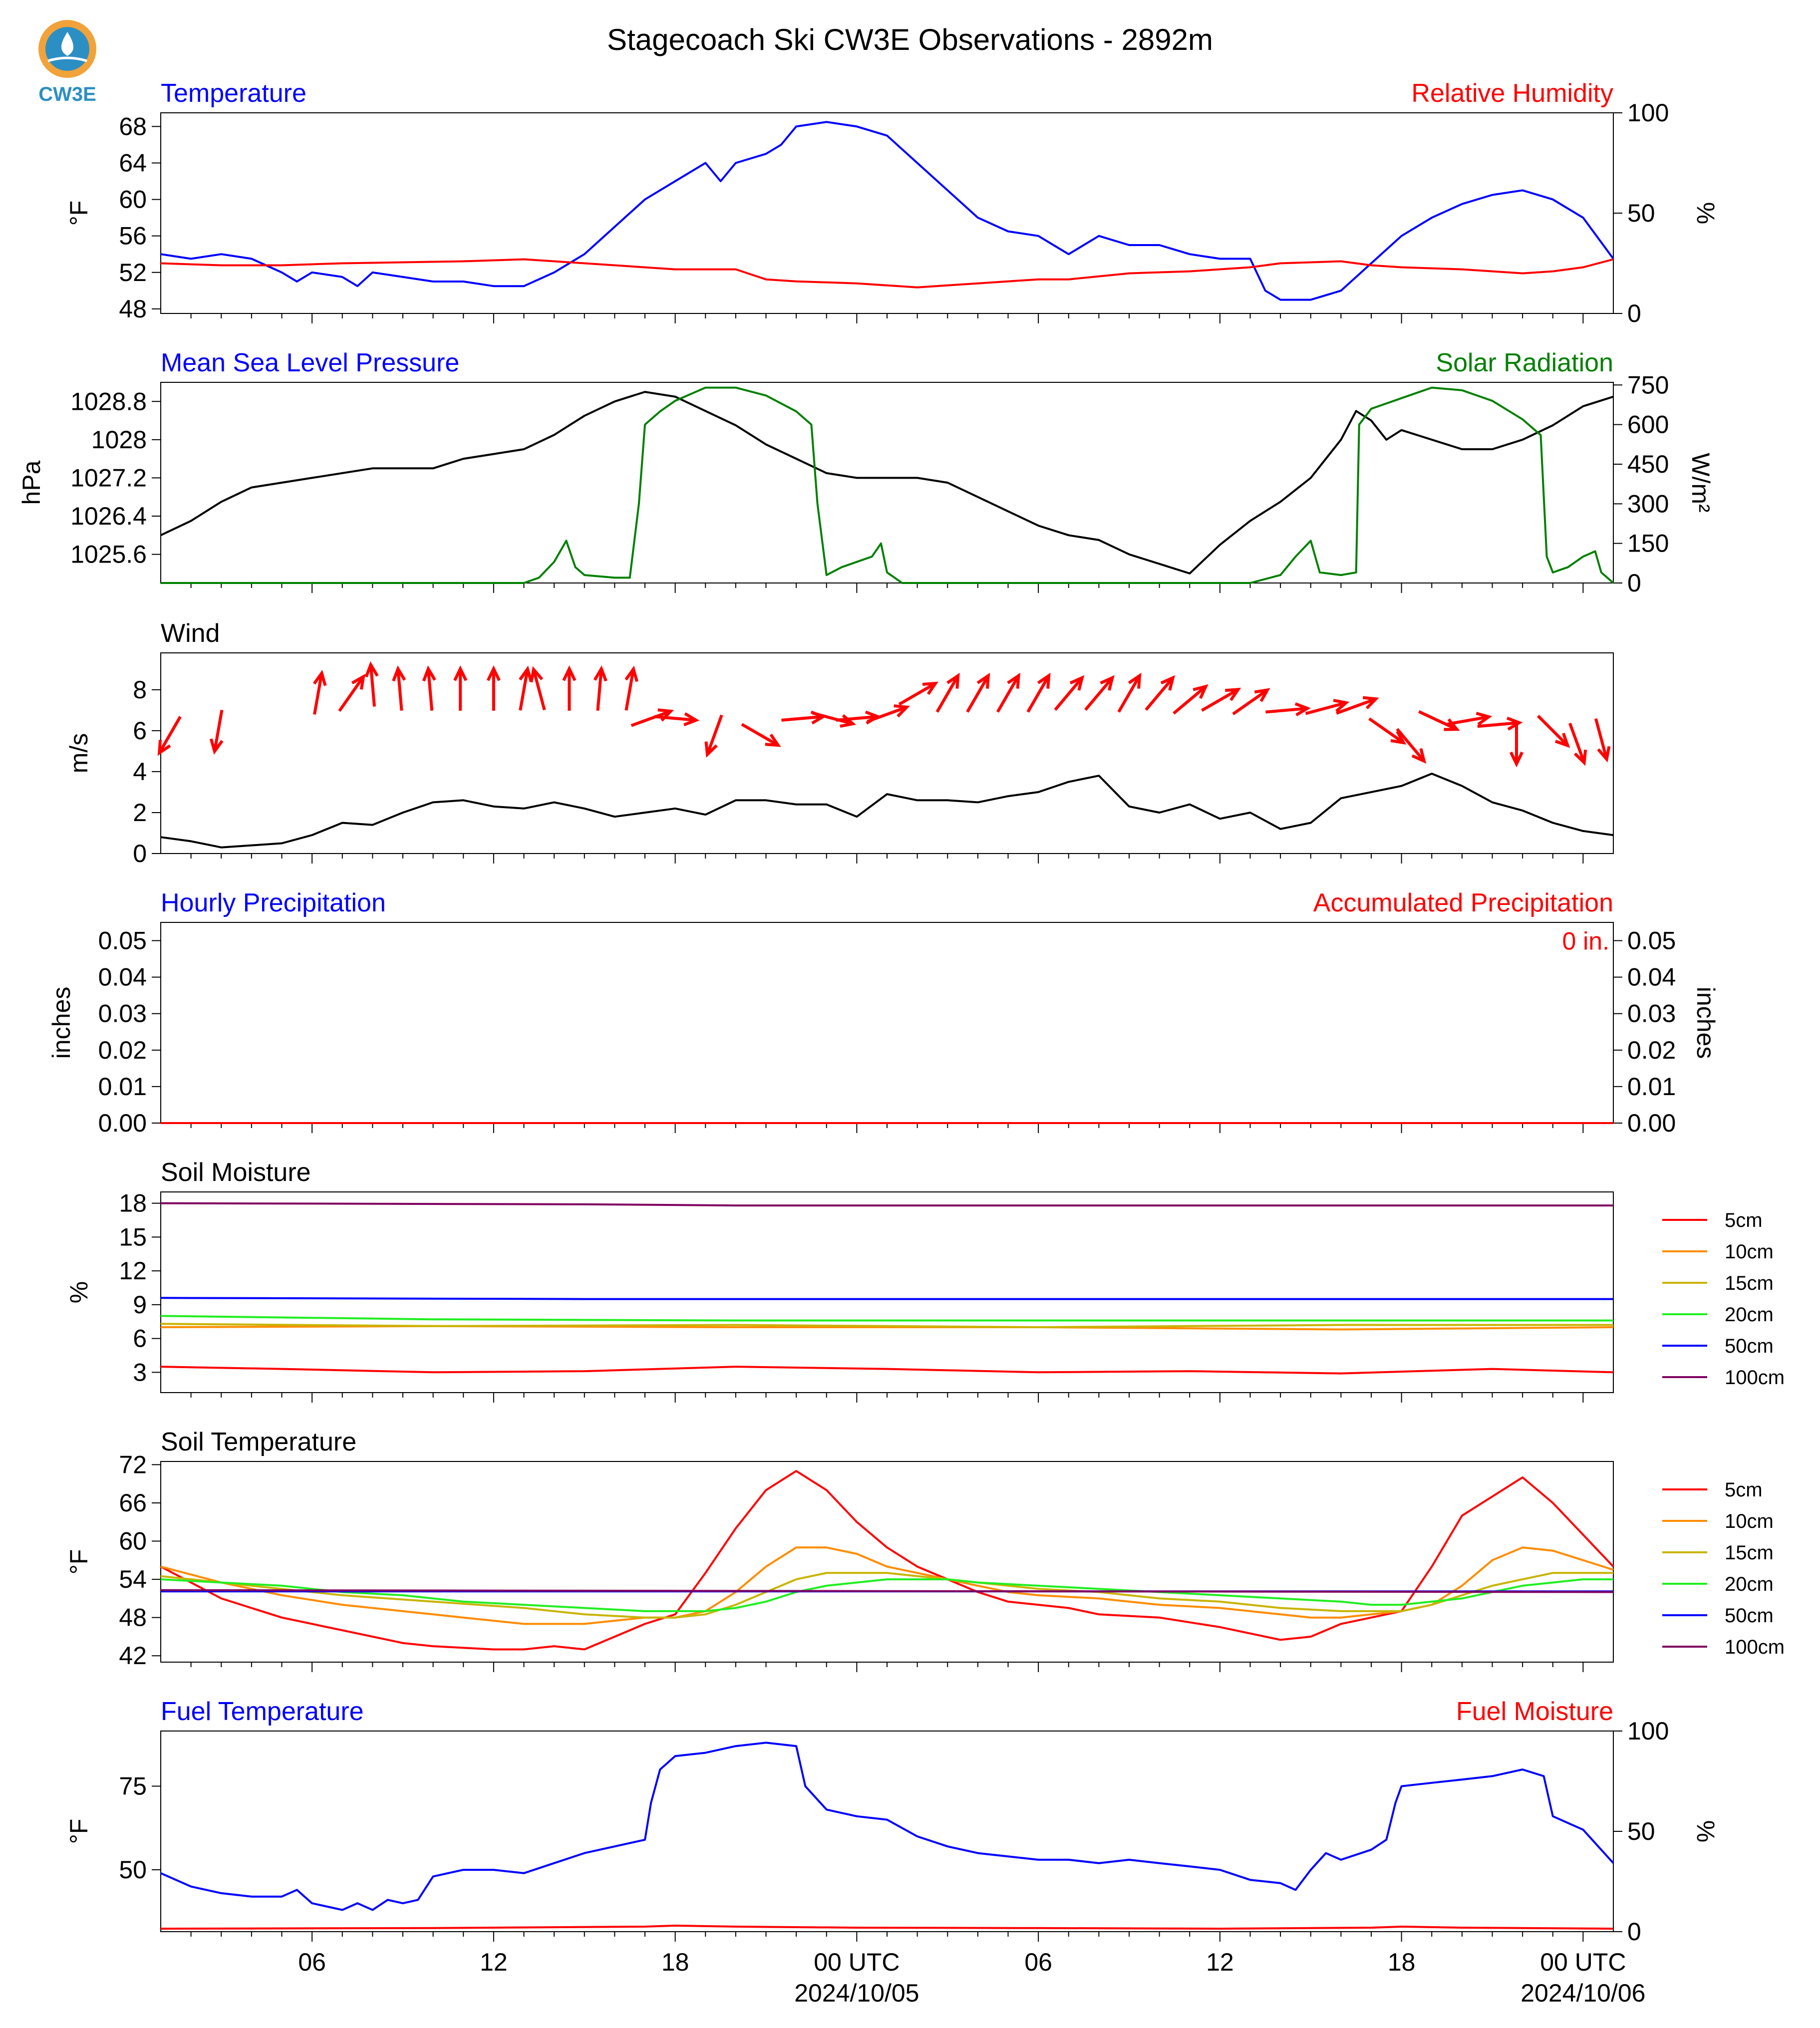 Image resolution: width=1820 pixels, height=2028 pixels. I want to click on x-tick-label: 12, so click(494, 1962).